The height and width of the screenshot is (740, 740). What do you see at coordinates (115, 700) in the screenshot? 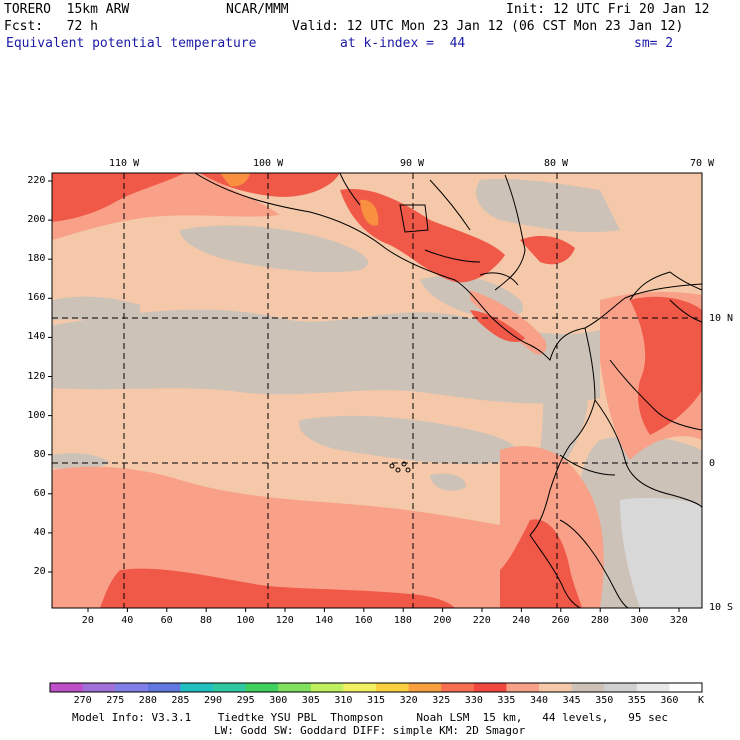
I see `colorbar-label: 275` at bounding box center [115, 700].